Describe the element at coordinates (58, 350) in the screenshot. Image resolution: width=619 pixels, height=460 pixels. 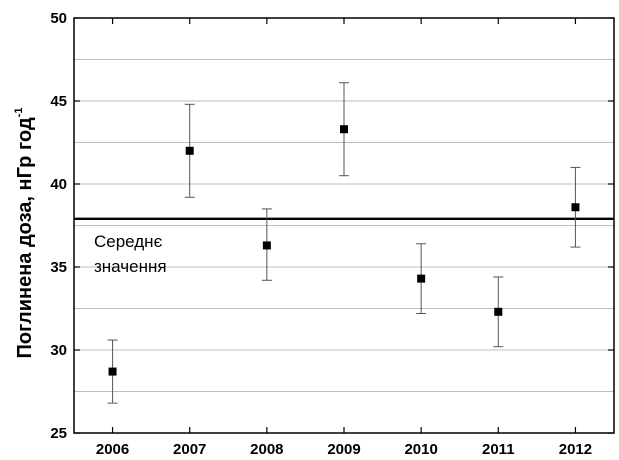
I see `y-tick-label: 30` at that location.